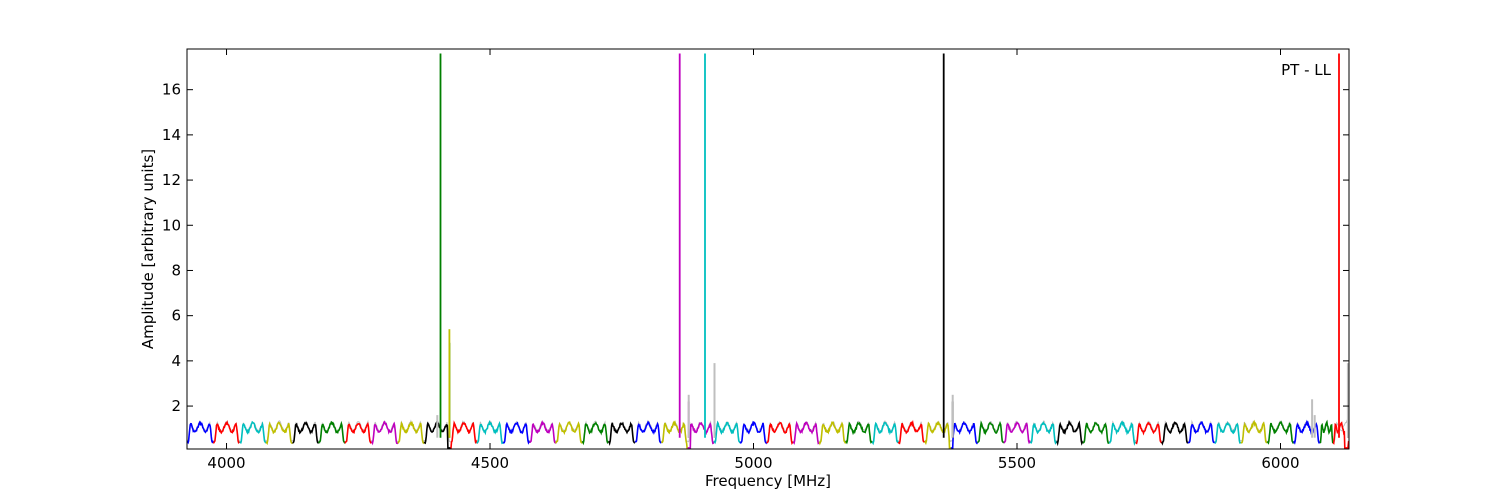 Image resolution: width=1500 pixels, height=500 pixels. What do you see at coordinates (753, 463) in the screenshot?
I see `x-tick-label: 5000` at bounding box center [753, 463].